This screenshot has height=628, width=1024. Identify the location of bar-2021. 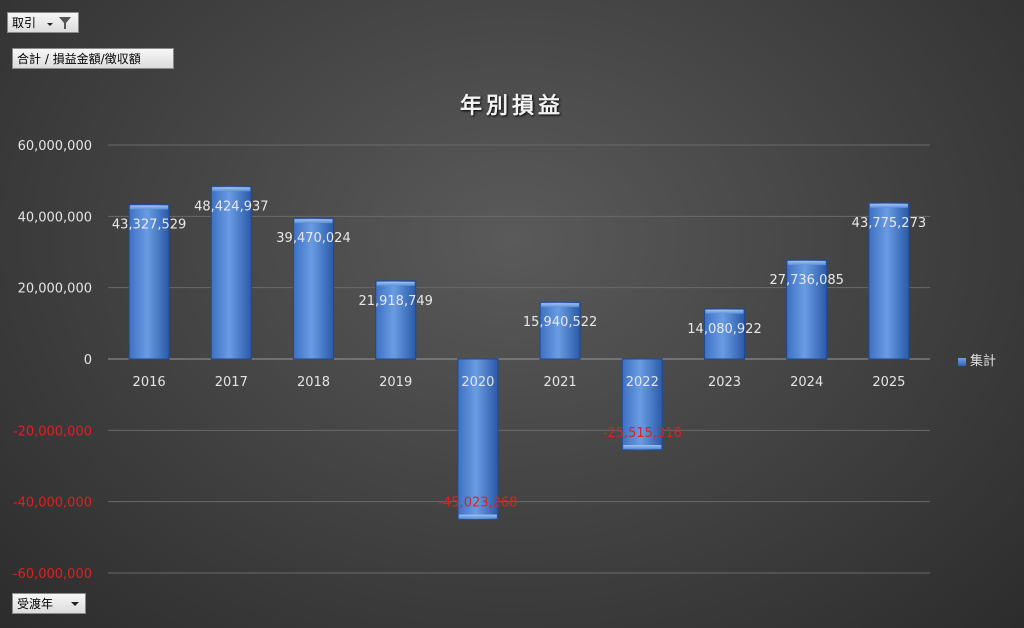
(560, 330).